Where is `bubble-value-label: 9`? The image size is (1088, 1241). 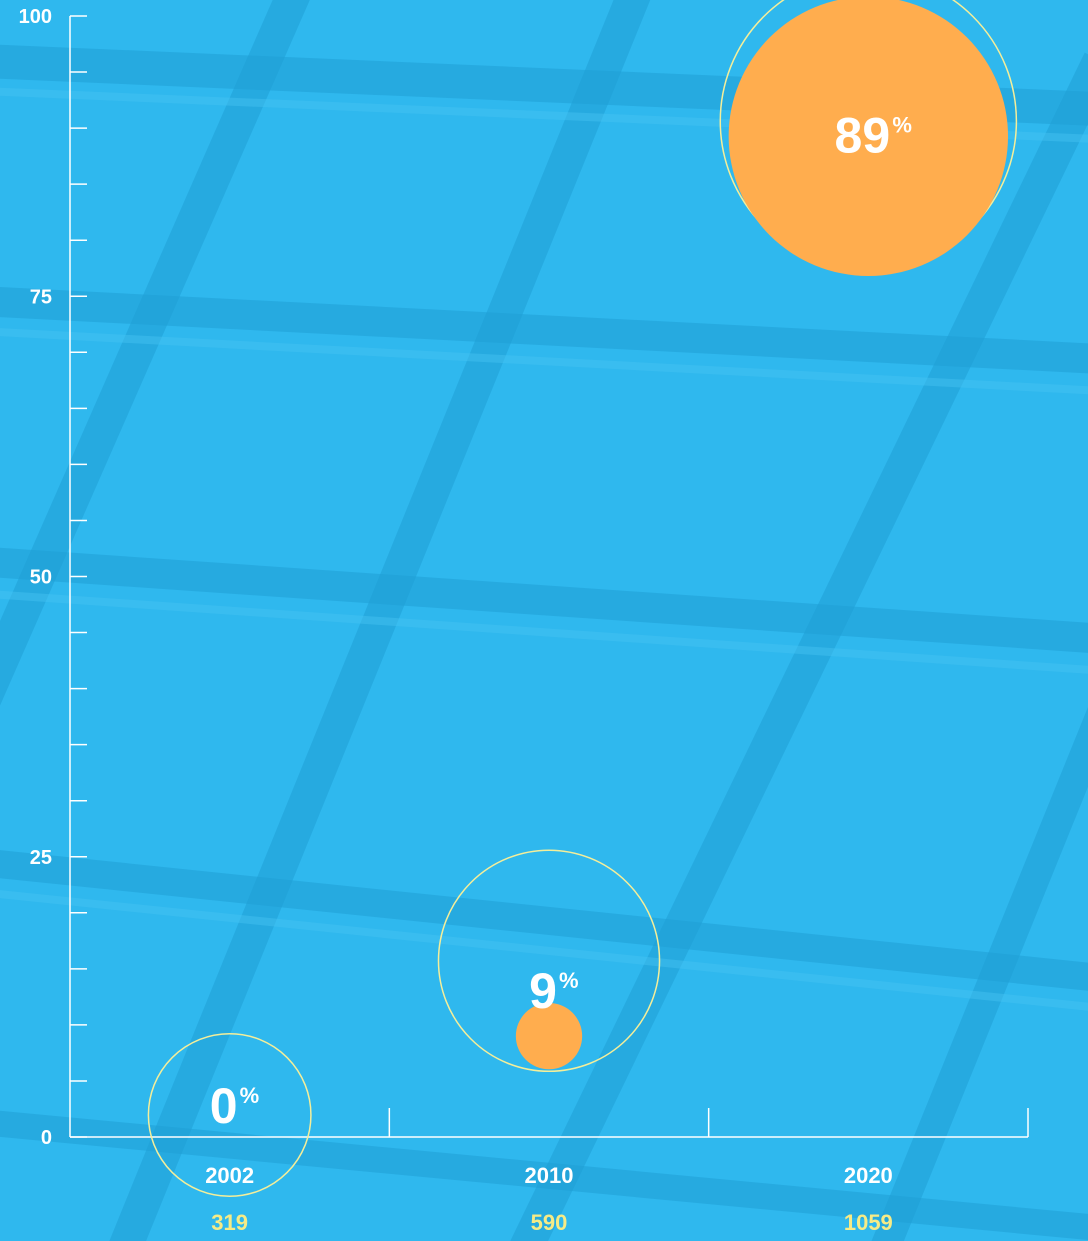 bubble-value-label: 9 is located at coordinates (543, 991).